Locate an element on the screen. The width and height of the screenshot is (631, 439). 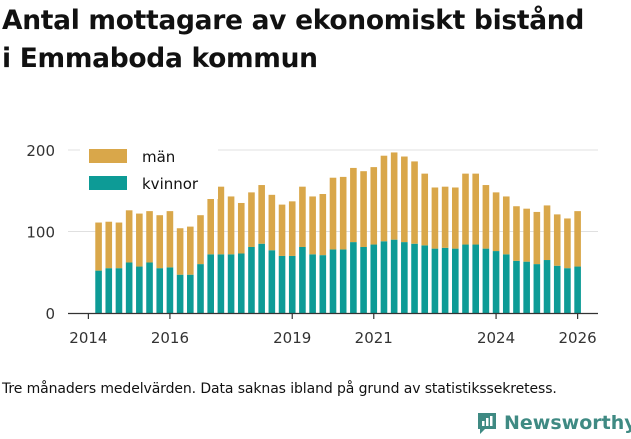
y-tick-label-0: 0 is located at coordinates (50, 314).